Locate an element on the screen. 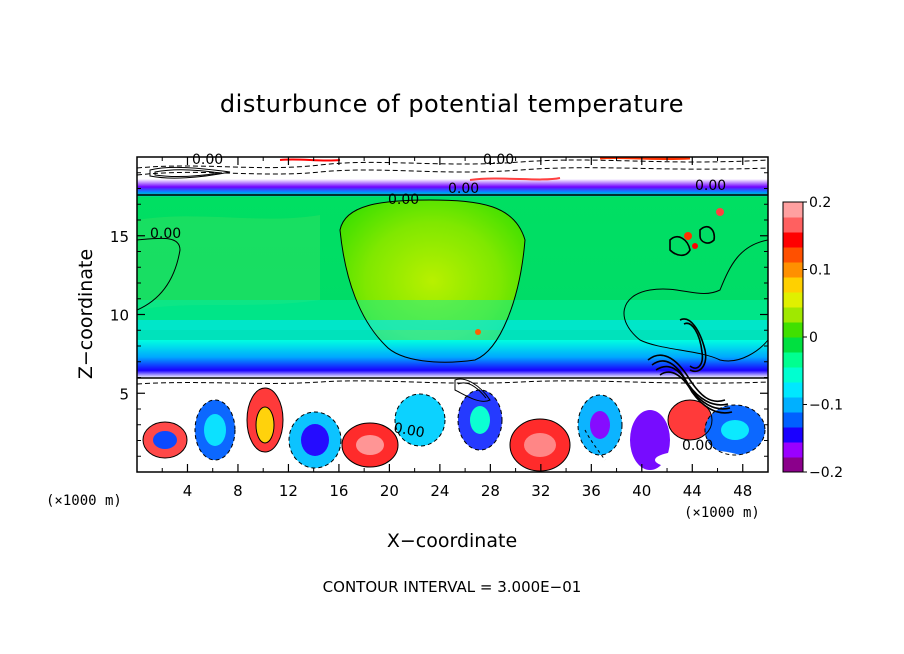 This screenshot has width=904, height=654. x-tick-label: 16 is located at coordinates (338, 491).